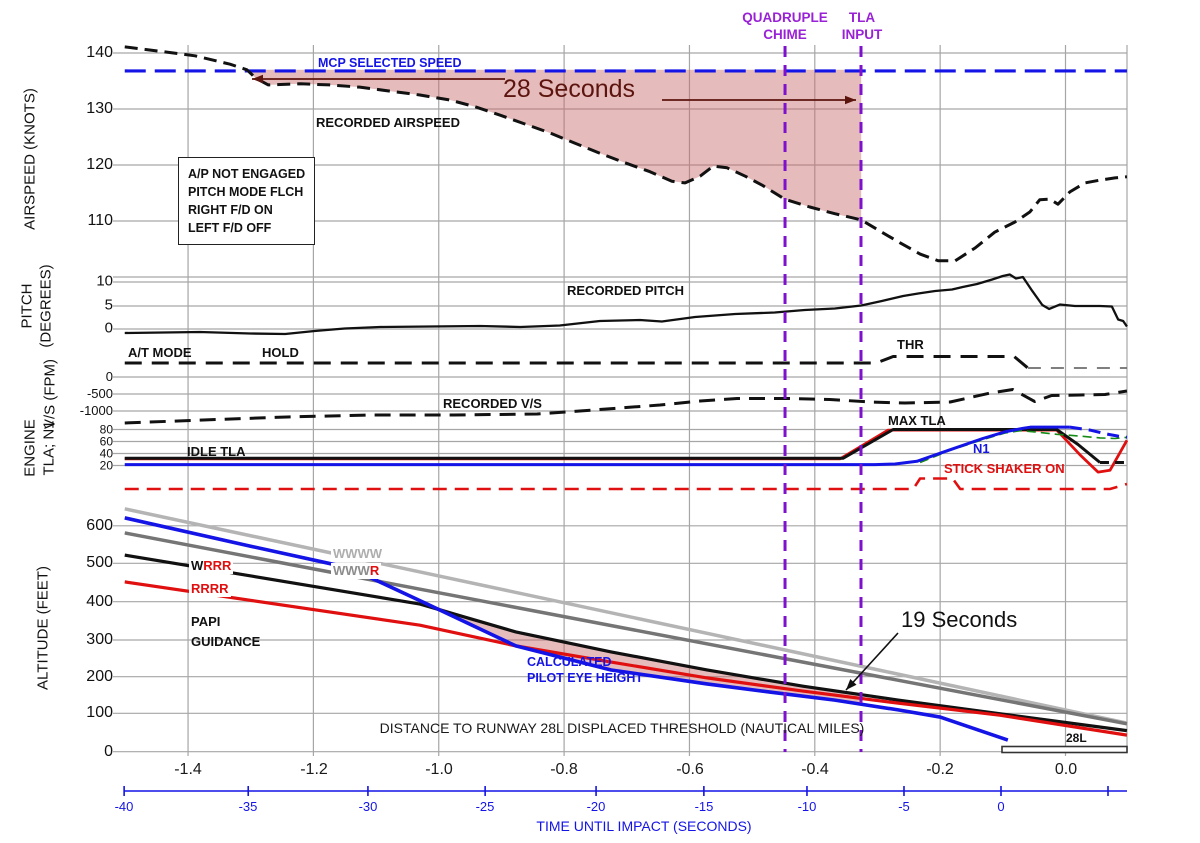  I want to click on time-tick-m25: -25, so click(485, 806).